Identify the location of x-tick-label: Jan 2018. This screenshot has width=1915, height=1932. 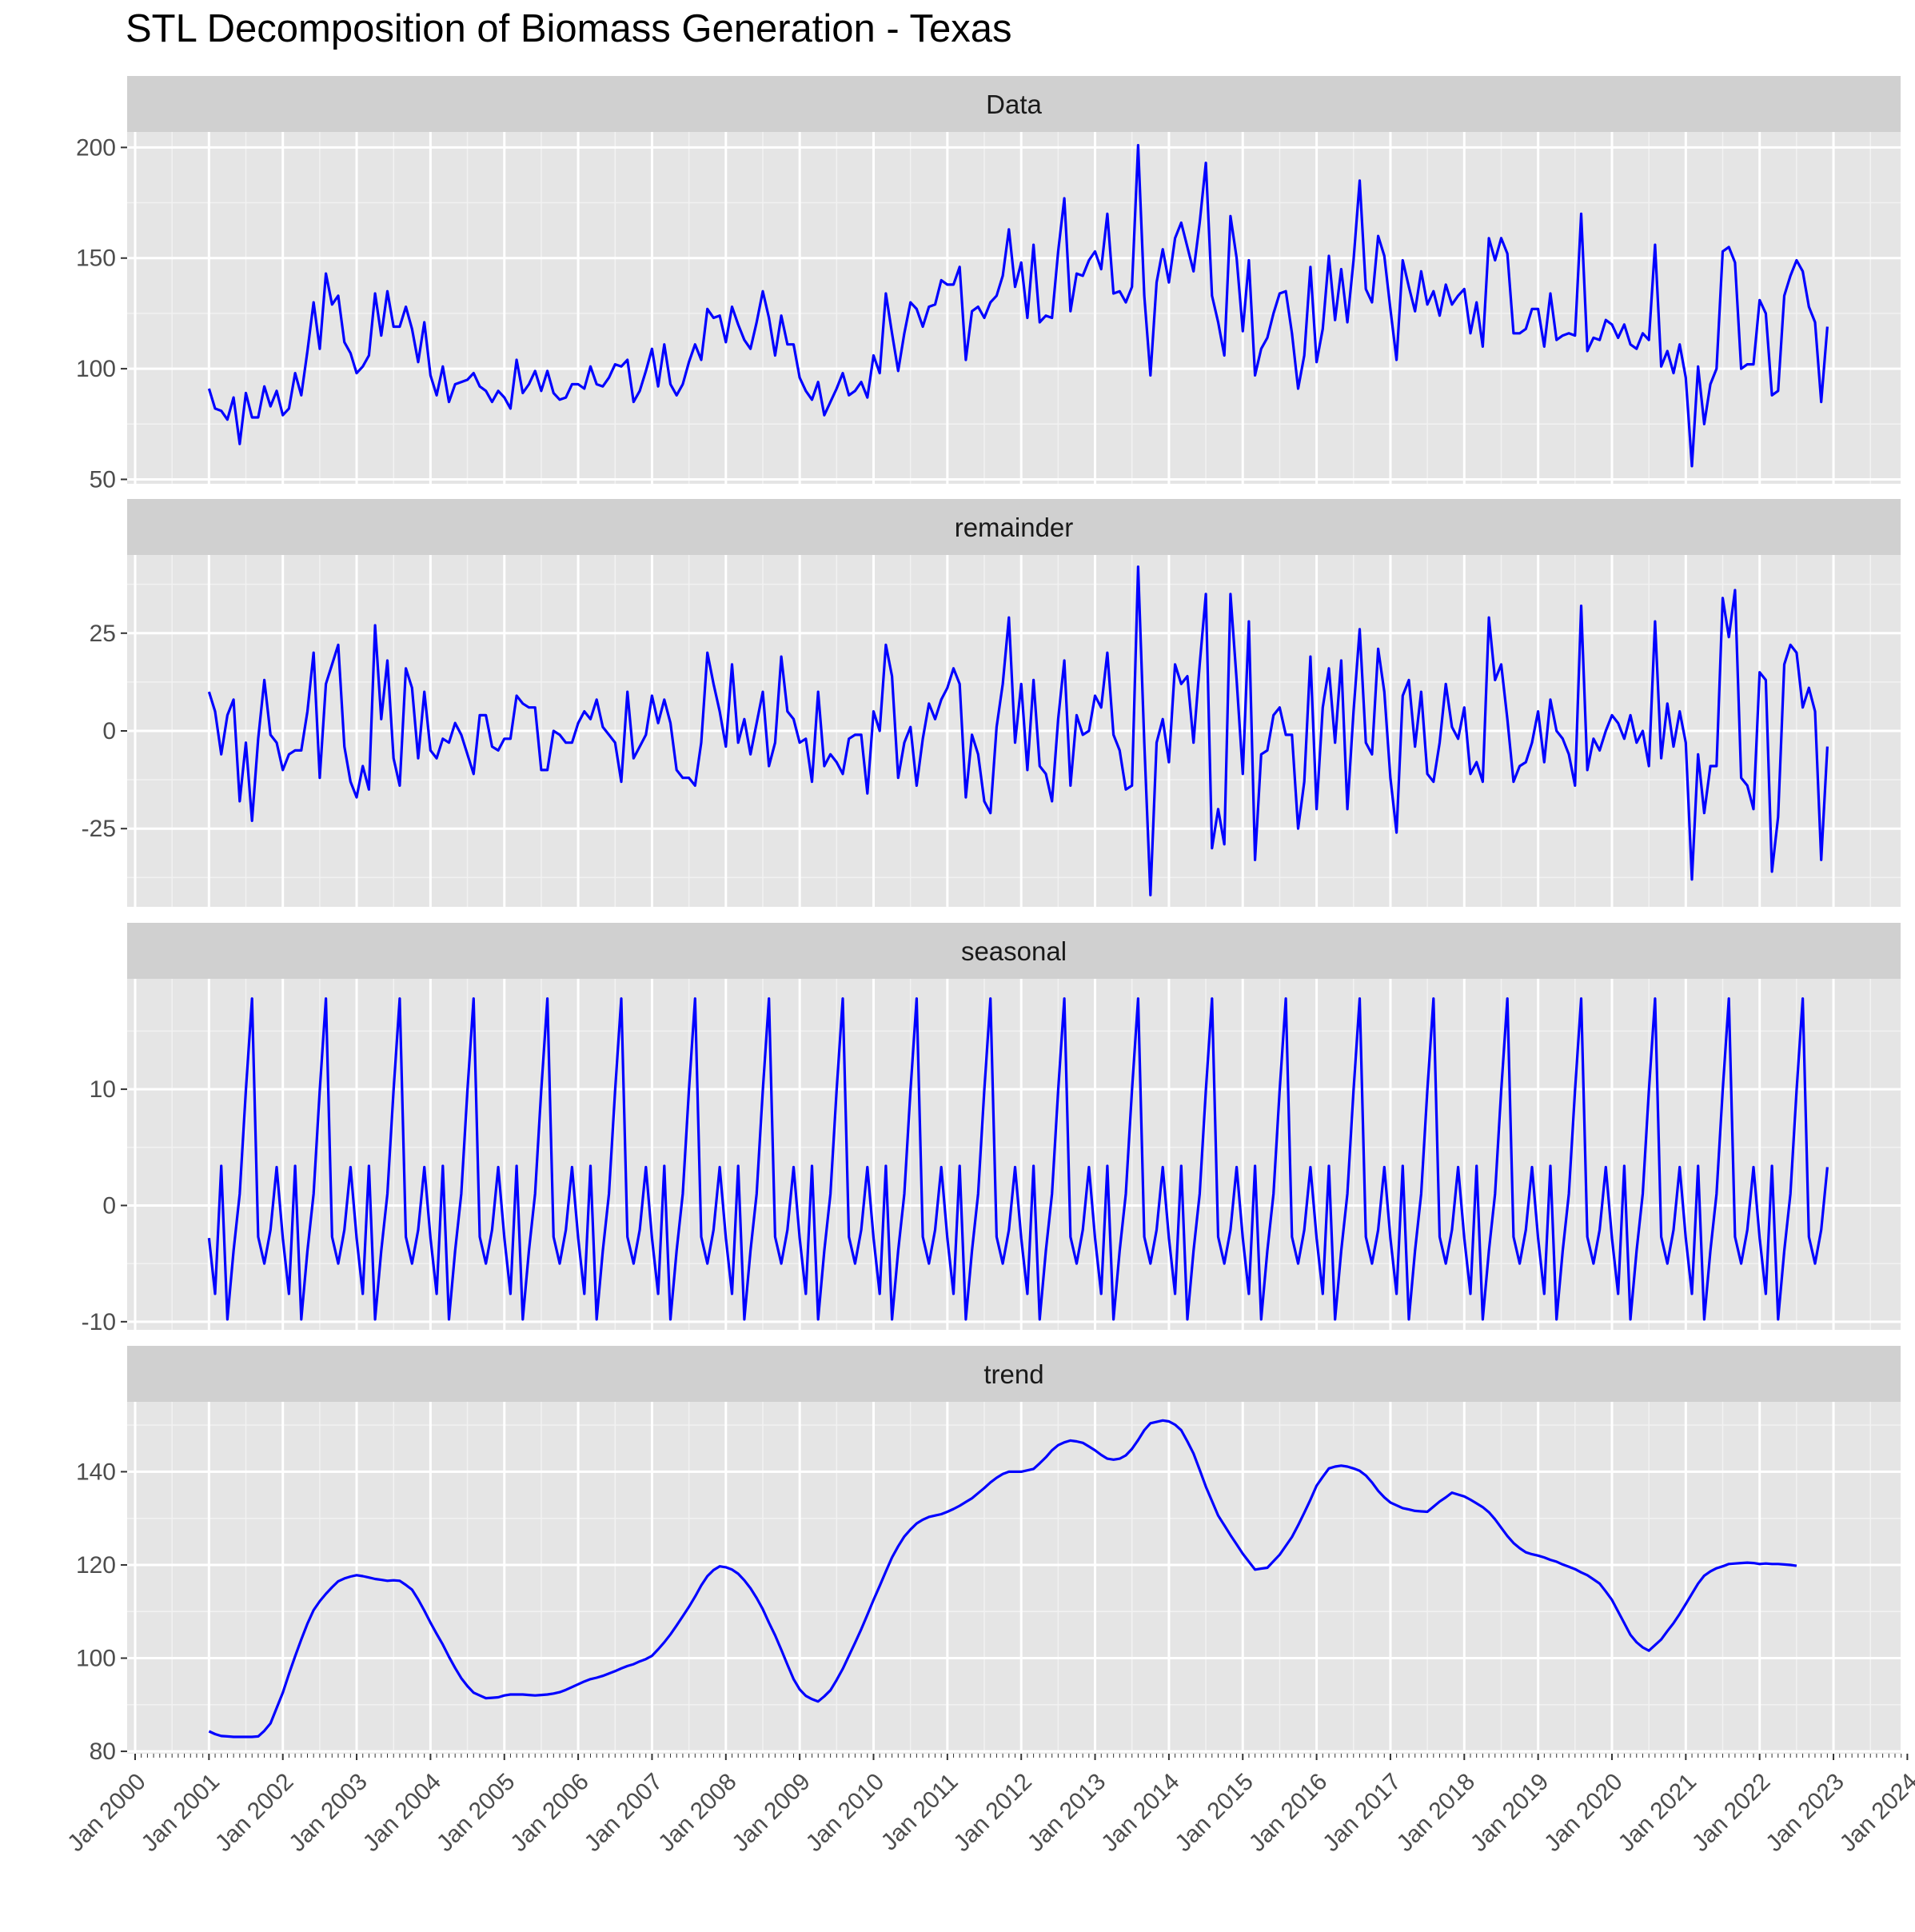
(1435, 1813).